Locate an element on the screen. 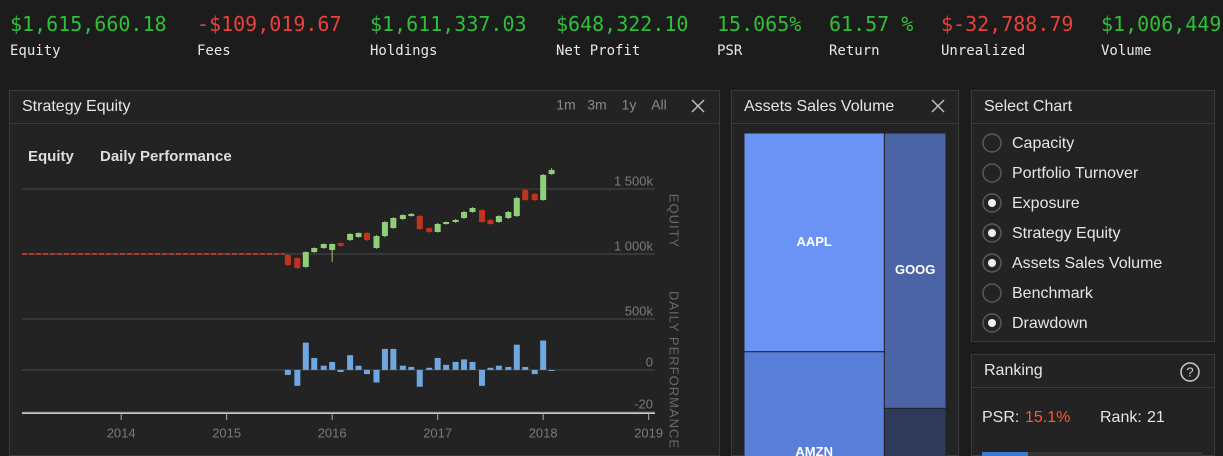 Image resolution: width=1223 pixels, height=456 pixels. stat-value: $-32,788.79 is located at coordinates (1007, 24).